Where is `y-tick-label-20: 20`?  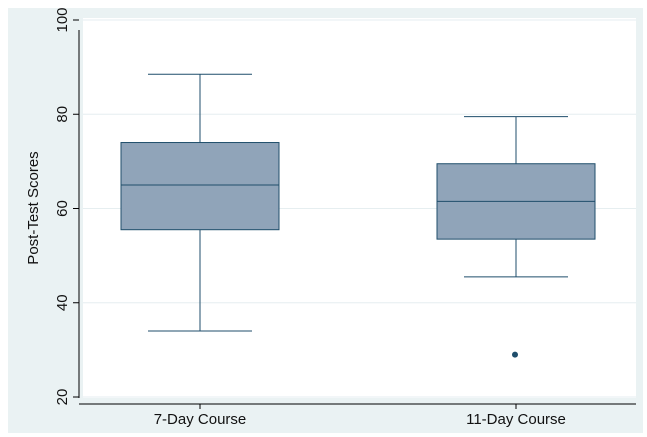 y-tick-label-20: 20 is located at coordinates (62, 397).